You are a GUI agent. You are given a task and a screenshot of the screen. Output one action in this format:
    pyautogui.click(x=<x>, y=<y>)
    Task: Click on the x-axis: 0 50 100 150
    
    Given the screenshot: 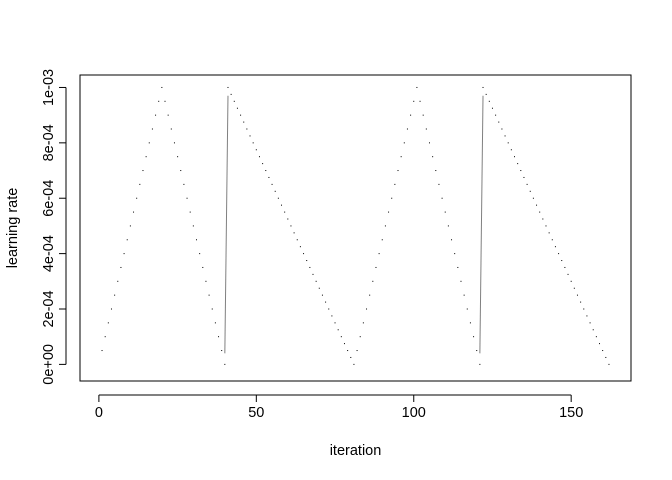 What is the action you would take?
    pyautogui.click(x=339, y=407)
    